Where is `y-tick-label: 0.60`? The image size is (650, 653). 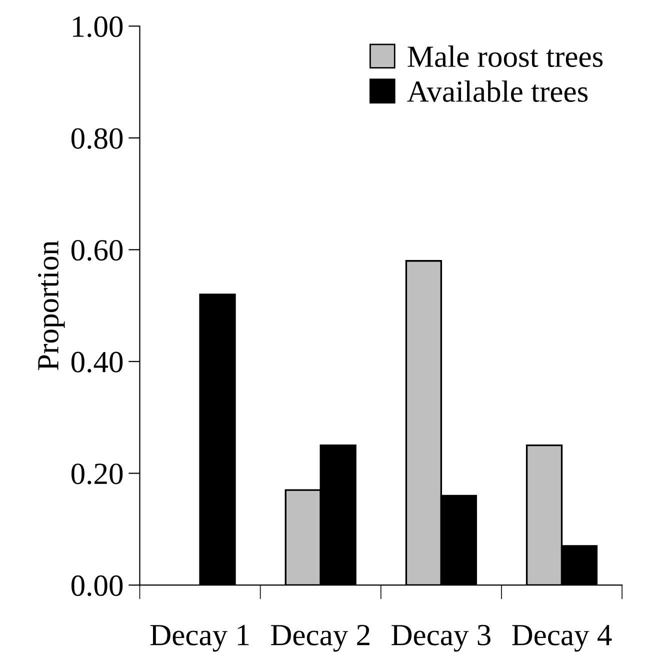
y-tick-label: 0.60 is located at coordinates (97, 250).